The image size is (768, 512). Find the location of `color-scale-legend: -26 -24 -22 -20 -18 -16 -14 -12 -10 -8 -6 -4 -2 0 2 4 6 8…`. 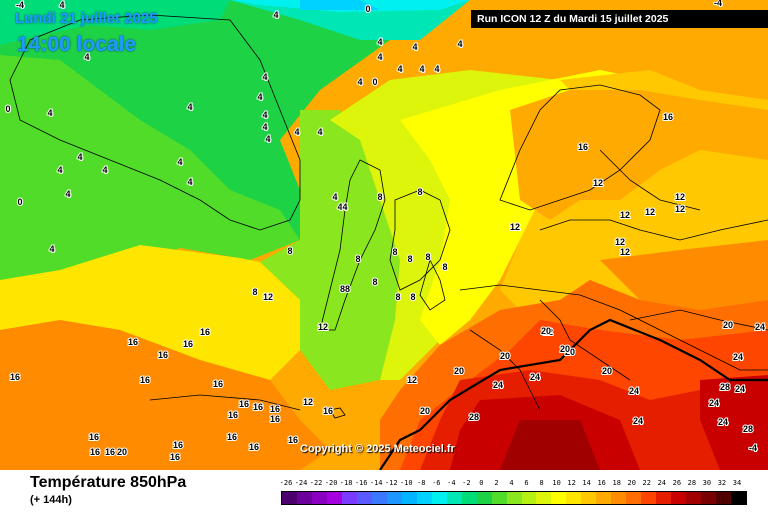

color-scale-legend: -26 -24 -22 -20 -18 -16 -14 -12 -10 -8 -6 -4 -2 0 2 4 6 8… is located at coordinates (513, 492).